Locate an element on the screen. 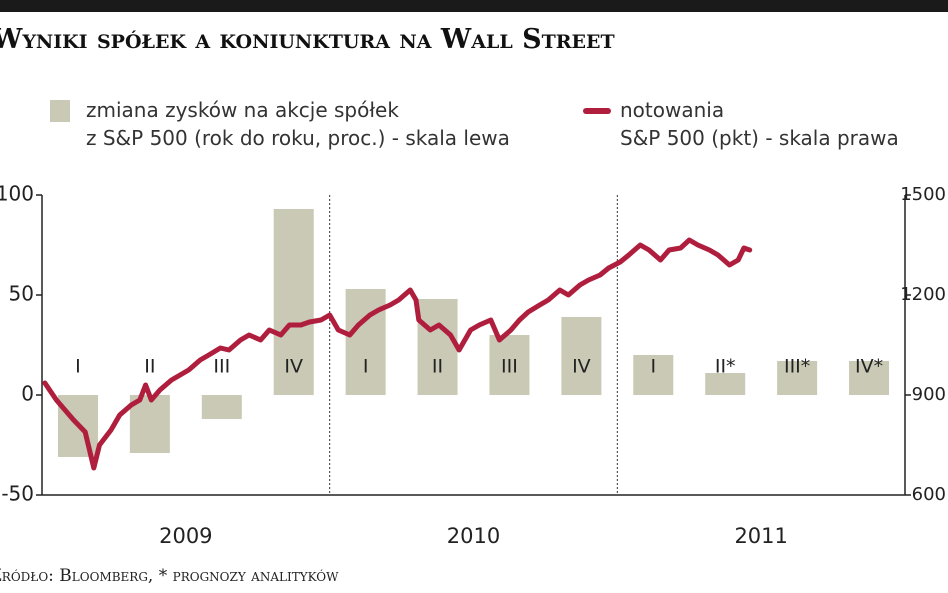 This screenshot has width=948, height=593. quarter-label: II* is located at coordinates (725, 367).